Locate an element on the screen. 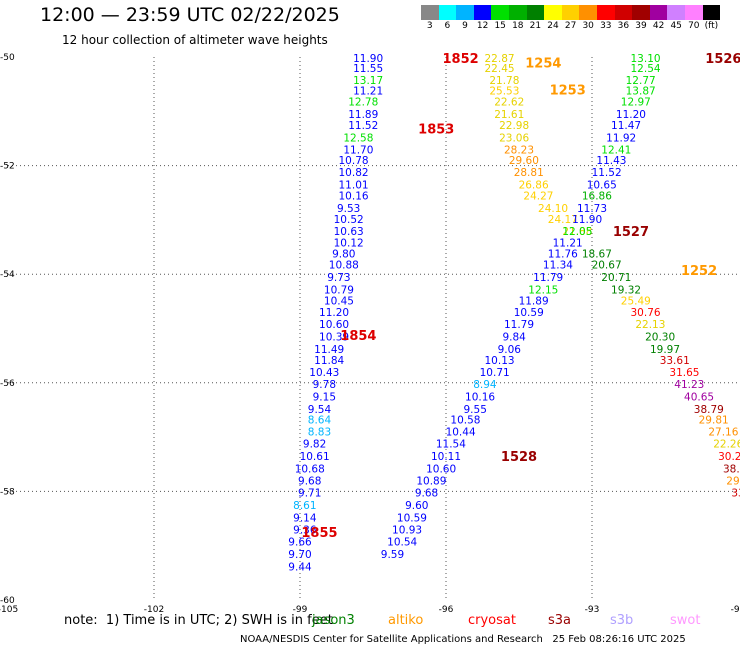  swh-value-label: 11.92 is located at coordinates (621, 138).